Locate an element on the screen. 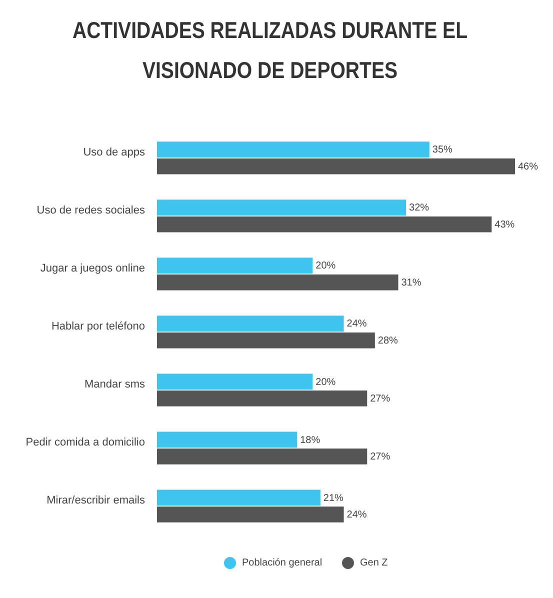  data-label: 18% is located at coordinates (310, 440).